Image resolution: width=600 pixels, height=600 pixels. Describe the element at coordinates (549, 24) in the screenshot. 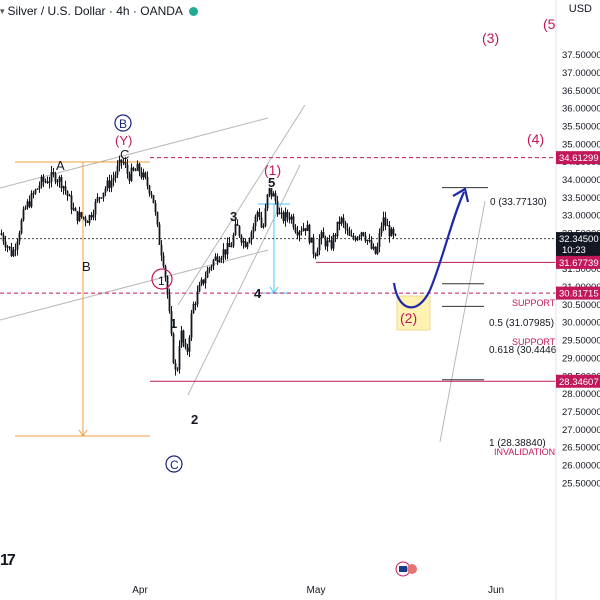

I see `wave-label-red-5: (5` at that location.